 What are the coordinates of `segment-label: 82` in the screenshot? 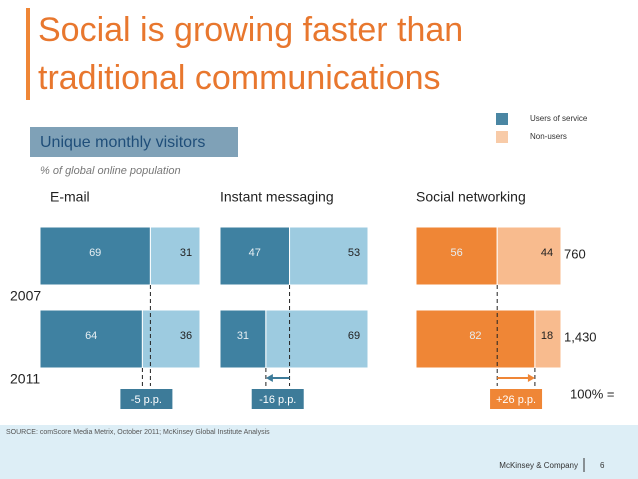 It's located at (475, 336).